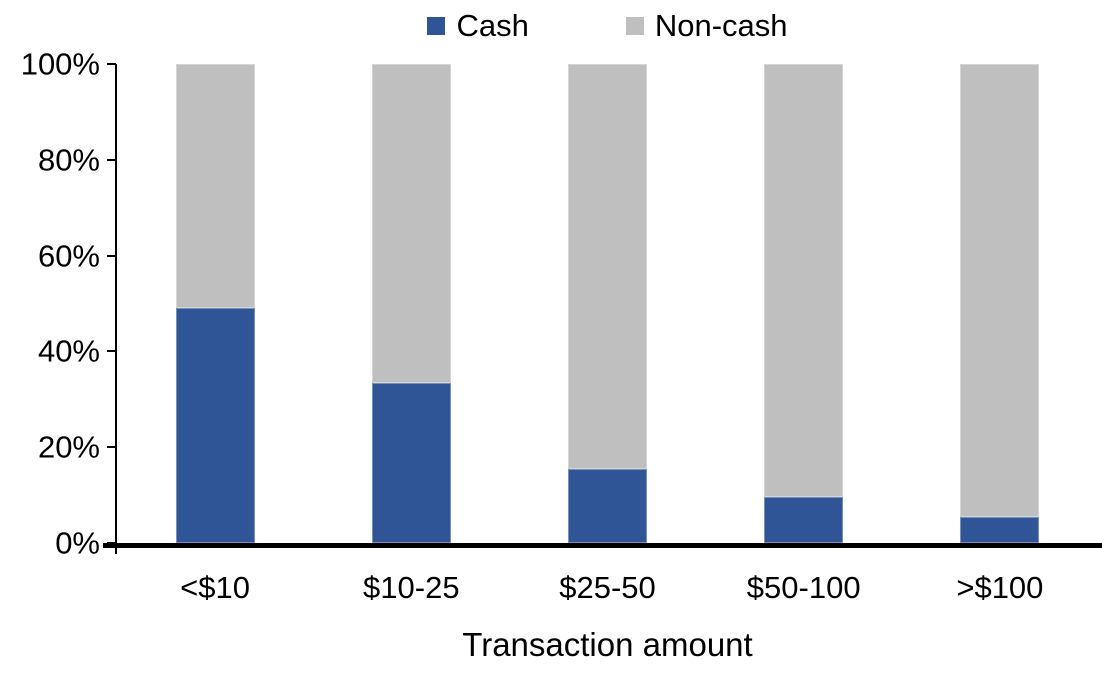 This screenshot has height=673, width=1102. I want to click on x-tick-label: $50-100, so click(803, 587).